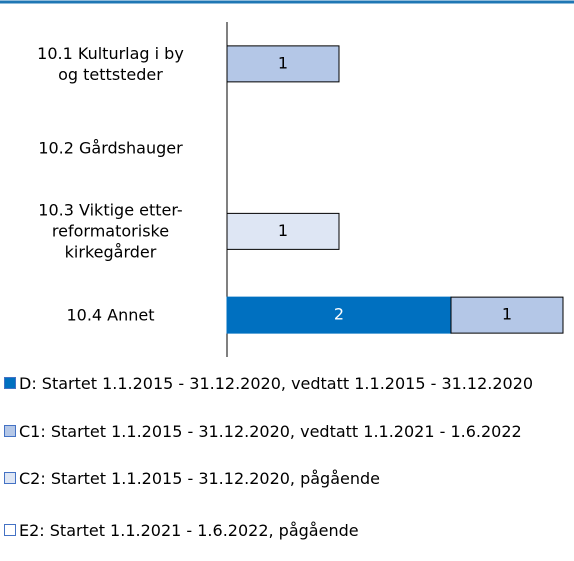 The image size is (574, 561). Describe the element at coordinates (110, 315) in the screenshot. I see `category-label: 10.4 Annet` at that location.